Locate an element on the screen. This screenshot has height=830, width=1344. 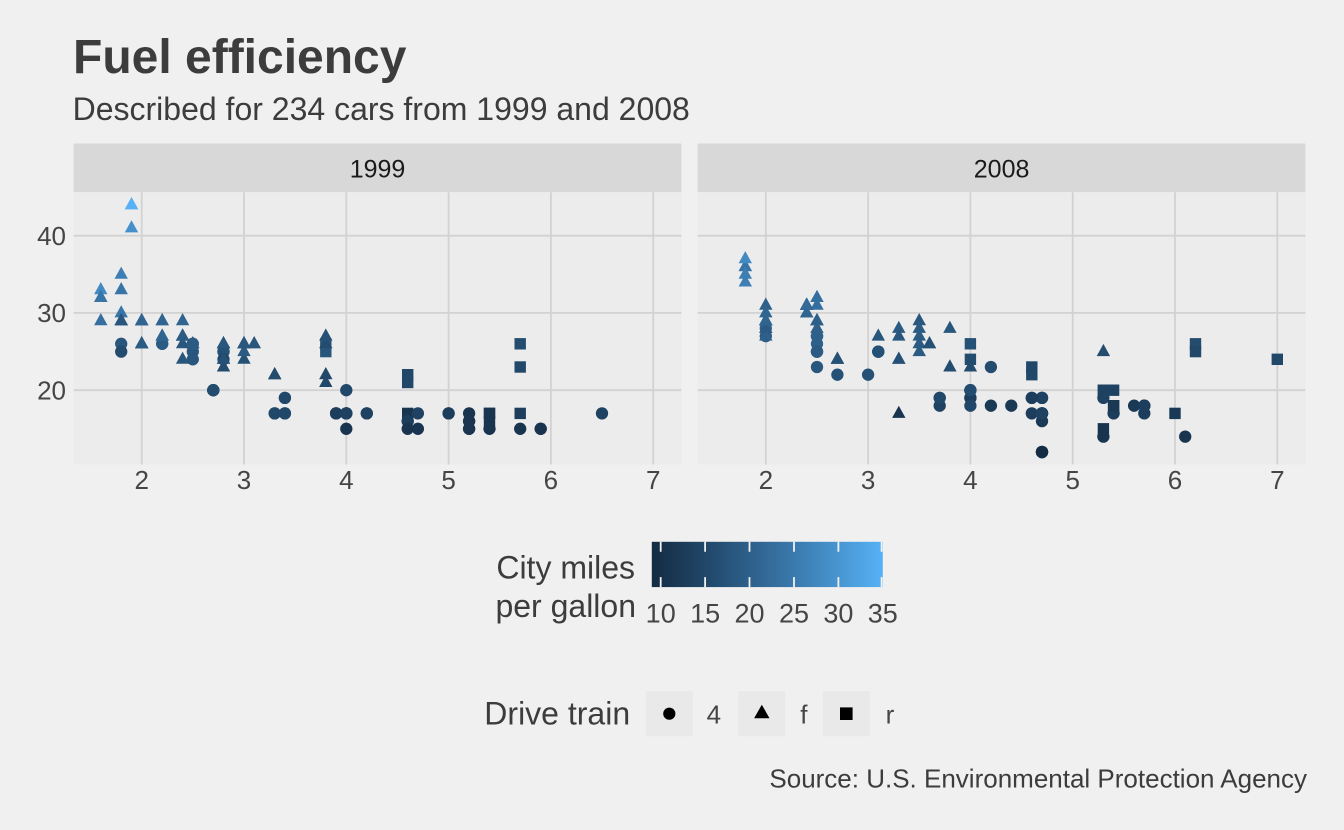
svg-text: 40 is located at coordinates (51, 236).